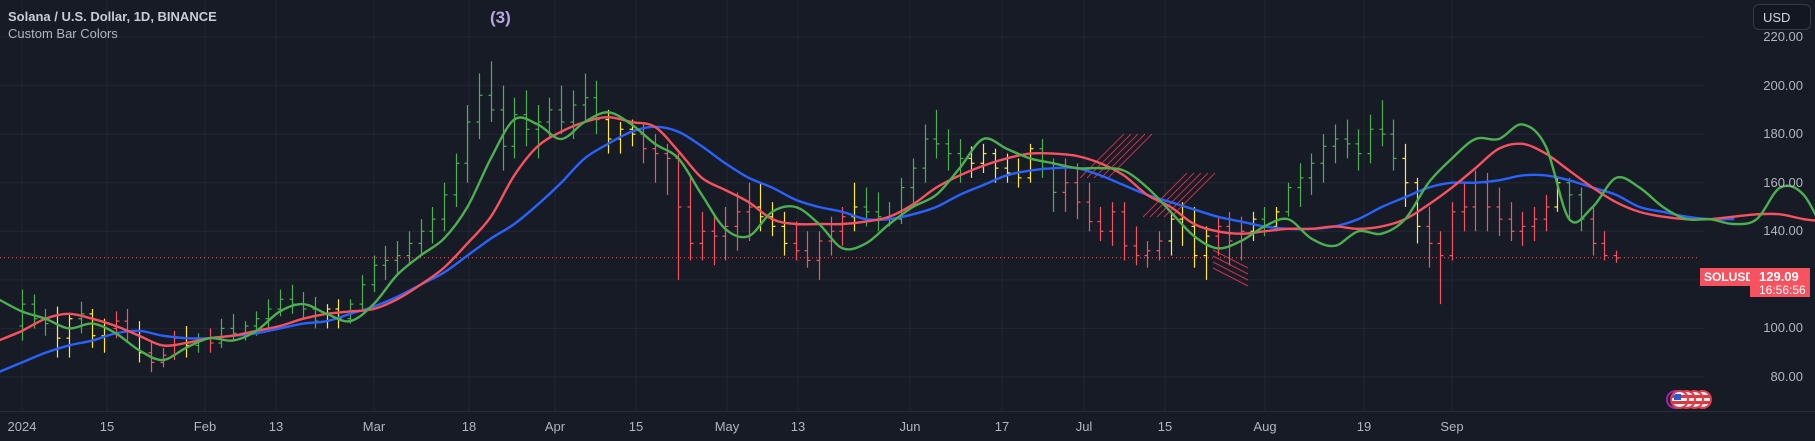  I want to click on time-scale-label: Sep, so click(1452, 426).